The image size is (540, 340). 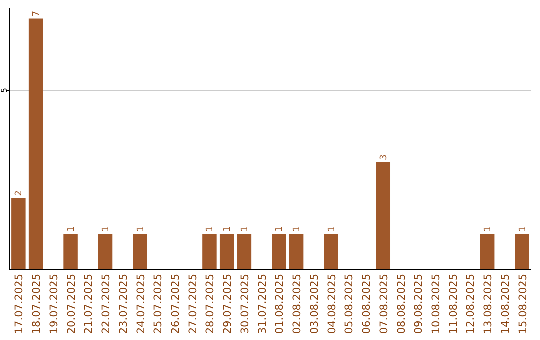 I want to click on x-tick-label: 13.08.2025, so click(x=488, y=304).